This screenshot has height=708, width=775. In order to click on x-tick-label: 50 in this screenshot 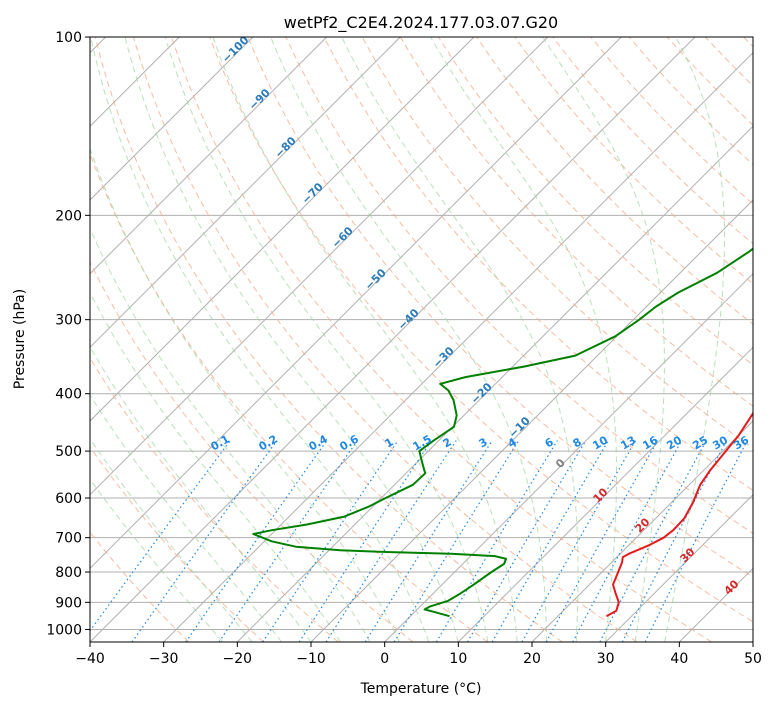, I will do `click(753, 659)`.